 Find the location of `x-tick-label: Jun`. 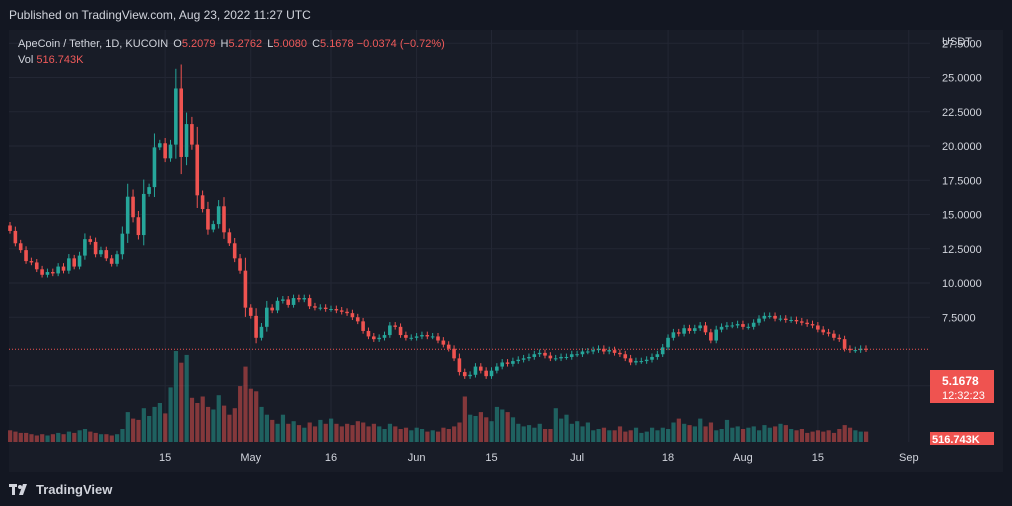

x-tick-label: Jun is located at coordinates (417, 458).